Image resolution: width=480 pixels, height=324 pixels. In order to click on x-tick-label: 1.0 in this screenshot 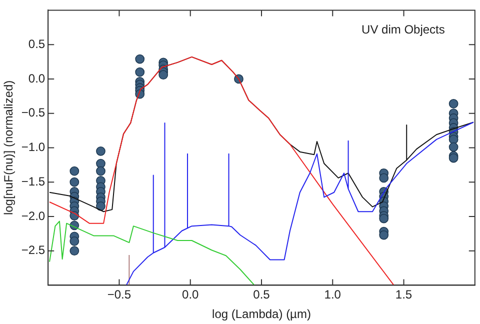, I will do `click(333, 295)`.